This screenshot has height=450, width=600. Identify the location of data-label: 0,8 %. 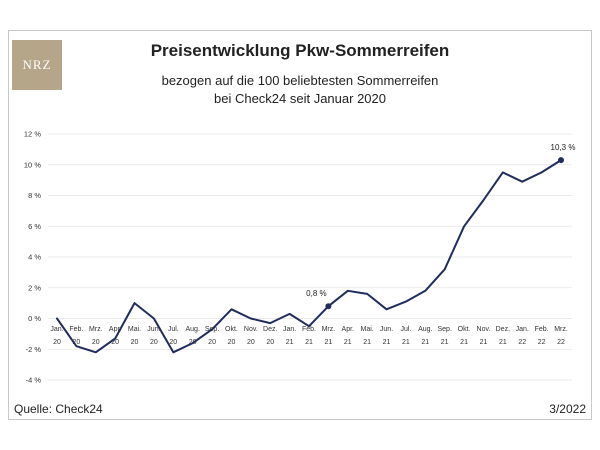
(316, 293).